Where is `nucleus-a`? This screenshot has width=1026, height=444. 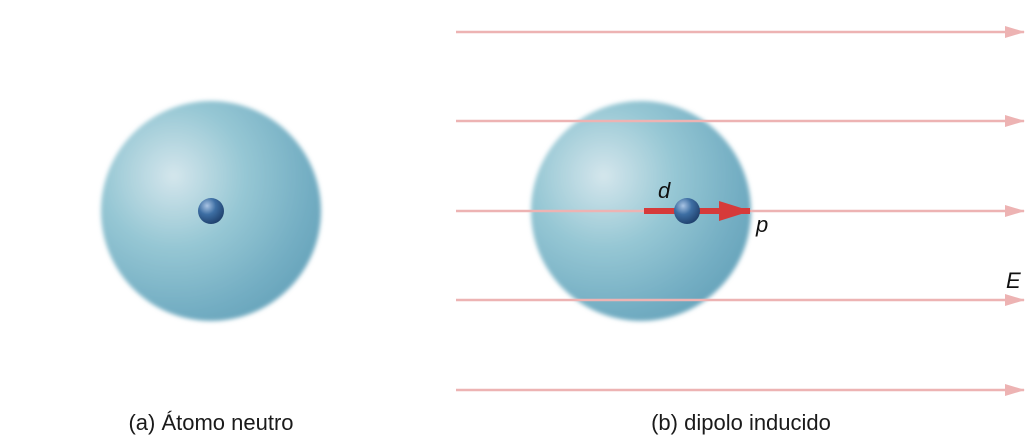 nucleus-a is located at coordinates (211, 211).